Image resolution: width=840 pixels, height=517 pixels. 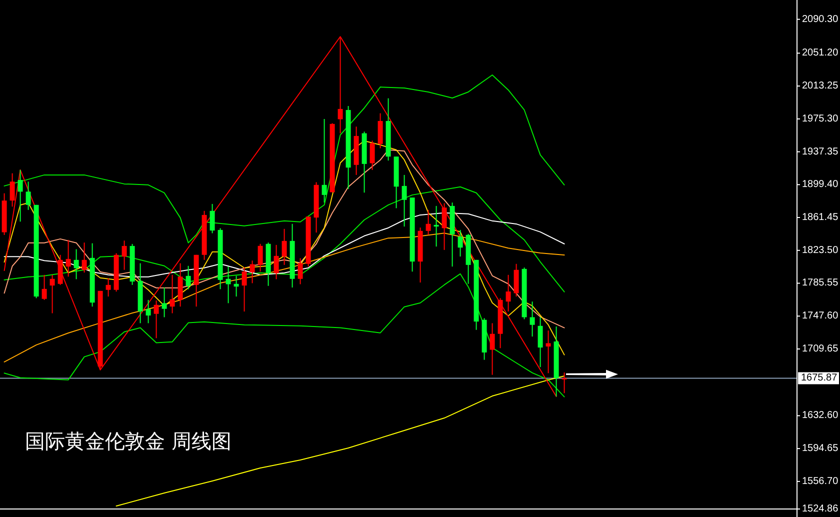 I want to click on y-tick-label: 1524.86, so click(x=820, y=509).